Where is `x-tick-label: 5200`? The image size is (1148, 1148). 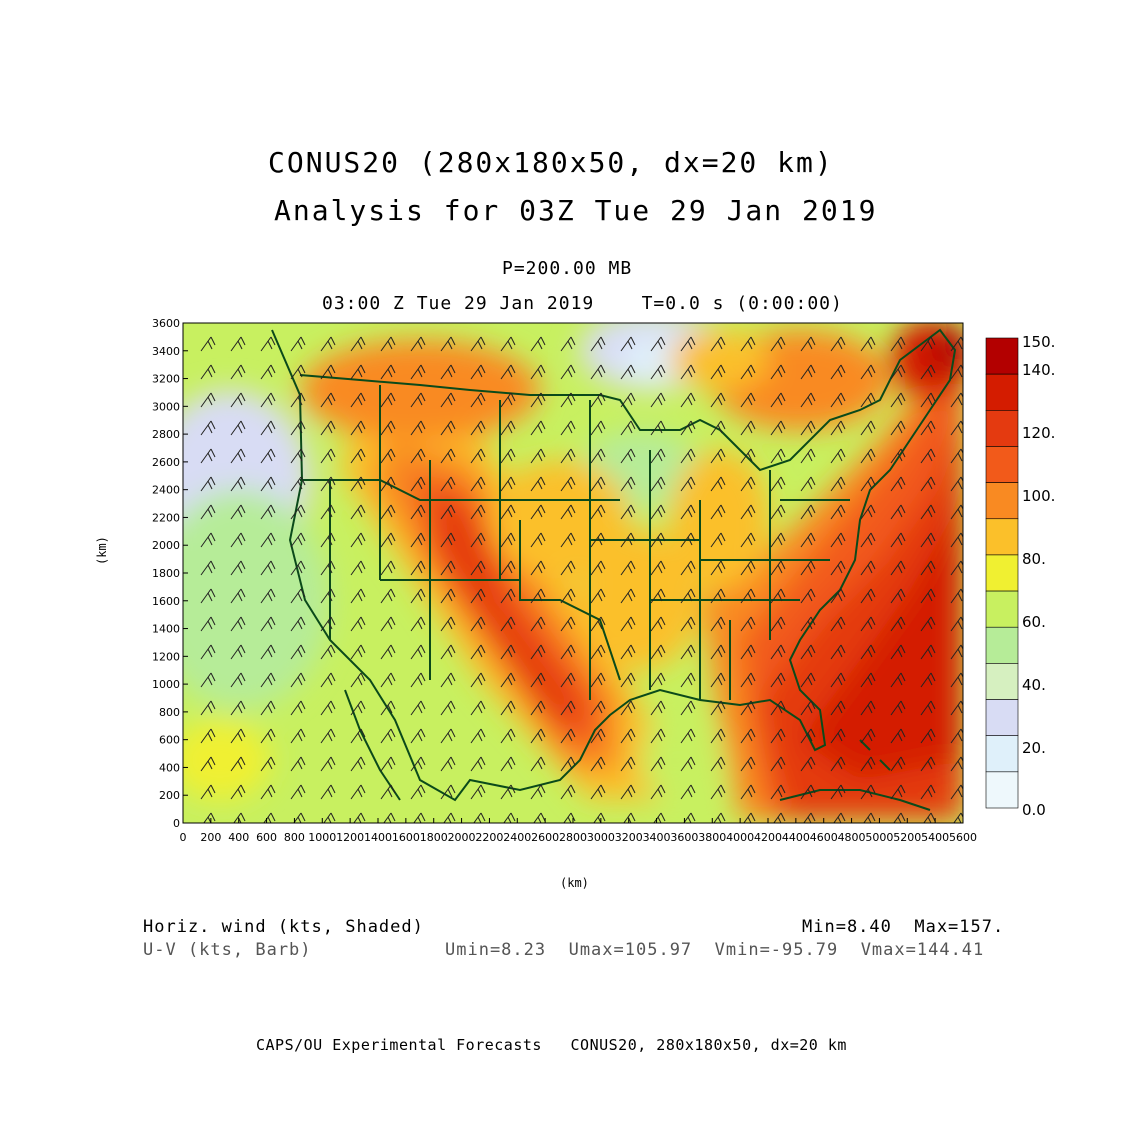
x-tick-label: 5200 is located at coordinates (907, 837).